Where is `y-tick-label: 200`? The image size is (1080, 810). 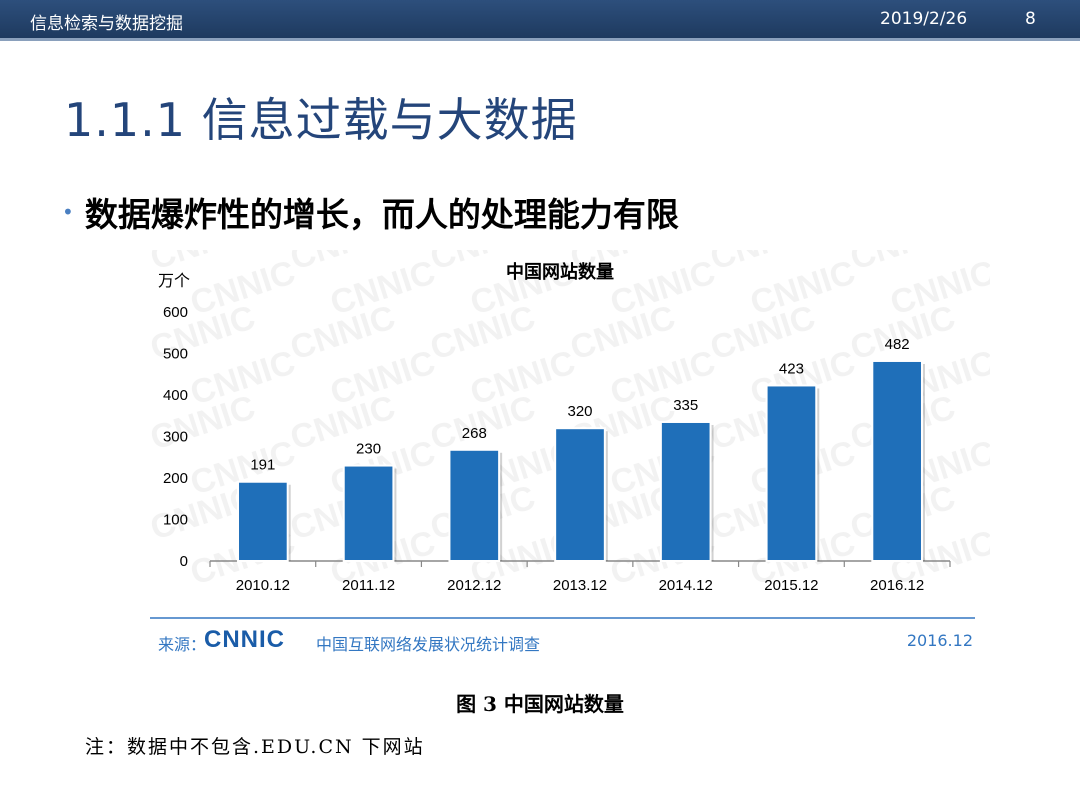 y-tick-label: 200 is located at coordinates (175, 478).